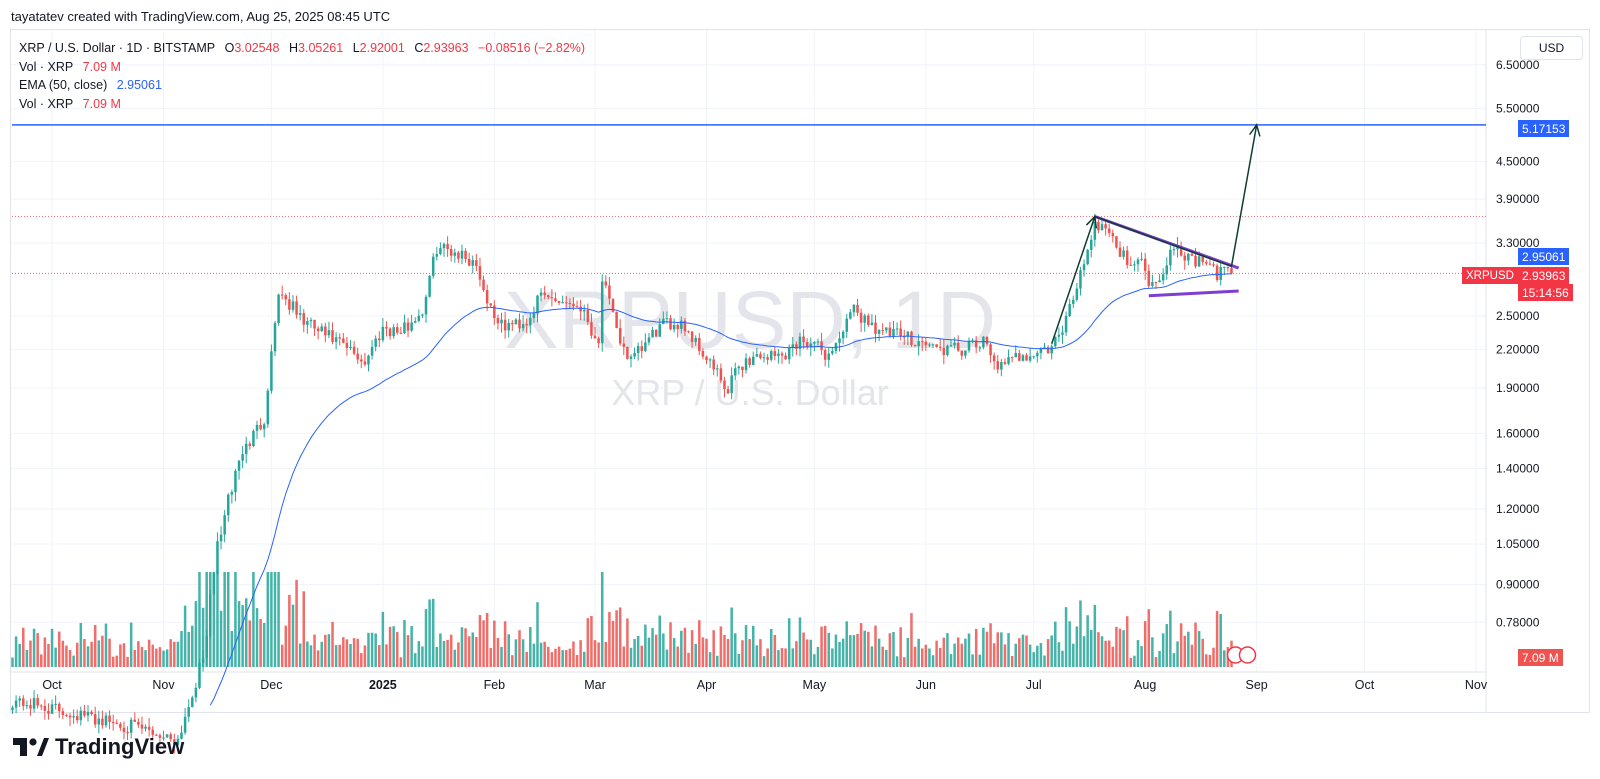 This screenshot has width=1600, height=779. I want to click on currency-button: USD, so click(1551, 48).